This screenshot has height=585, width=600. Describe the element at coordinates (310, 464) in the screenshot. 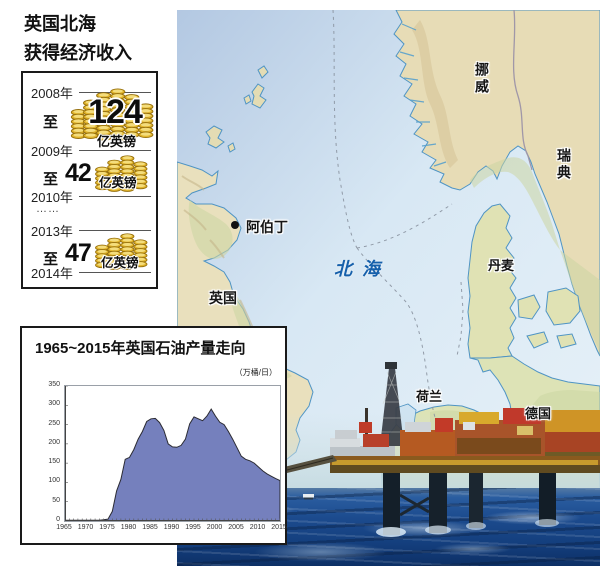

I see `crane-cable` at that location.